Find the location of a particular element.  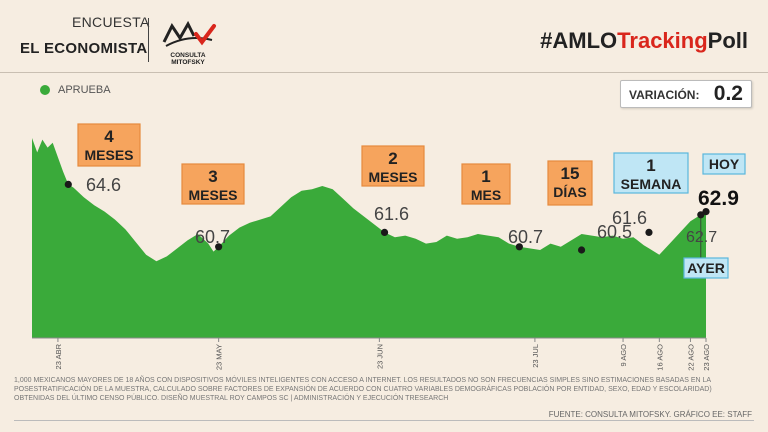

data-value-label: 62.9 is located at coordinates (718, 198).